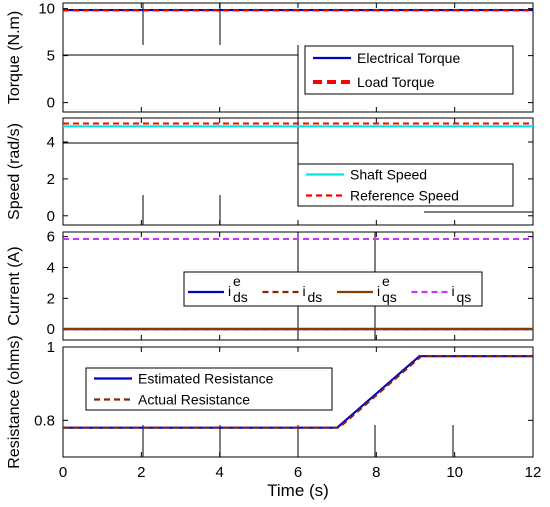 This screenshot has width=550, height=507. What do you see at coordinates (388, 175) in the screenshot?
I see `legend-label: Shaft Speed` at bounding box center [388, 175].